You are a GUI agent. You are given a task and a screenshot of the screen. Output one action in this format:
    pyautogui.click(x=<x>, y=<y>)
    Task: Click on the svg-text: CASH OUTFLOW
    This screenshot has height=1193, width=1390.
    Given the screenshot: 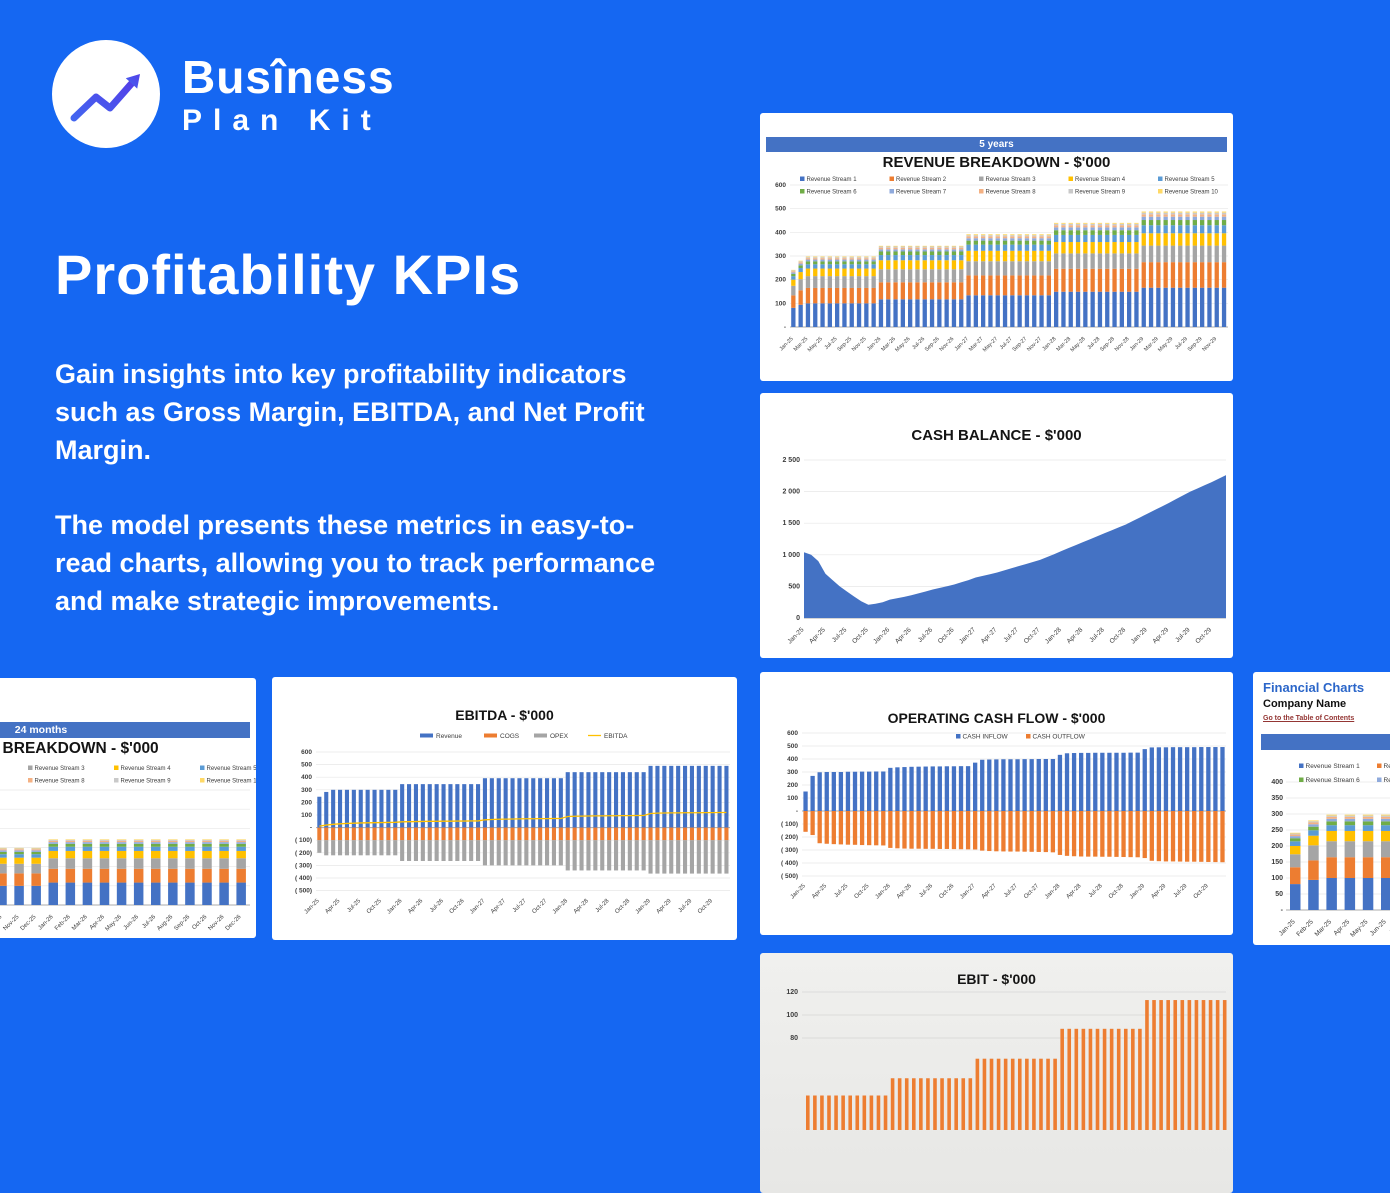 What is the action you would take?
    pyautogui.click(x=1059, y=737)
    